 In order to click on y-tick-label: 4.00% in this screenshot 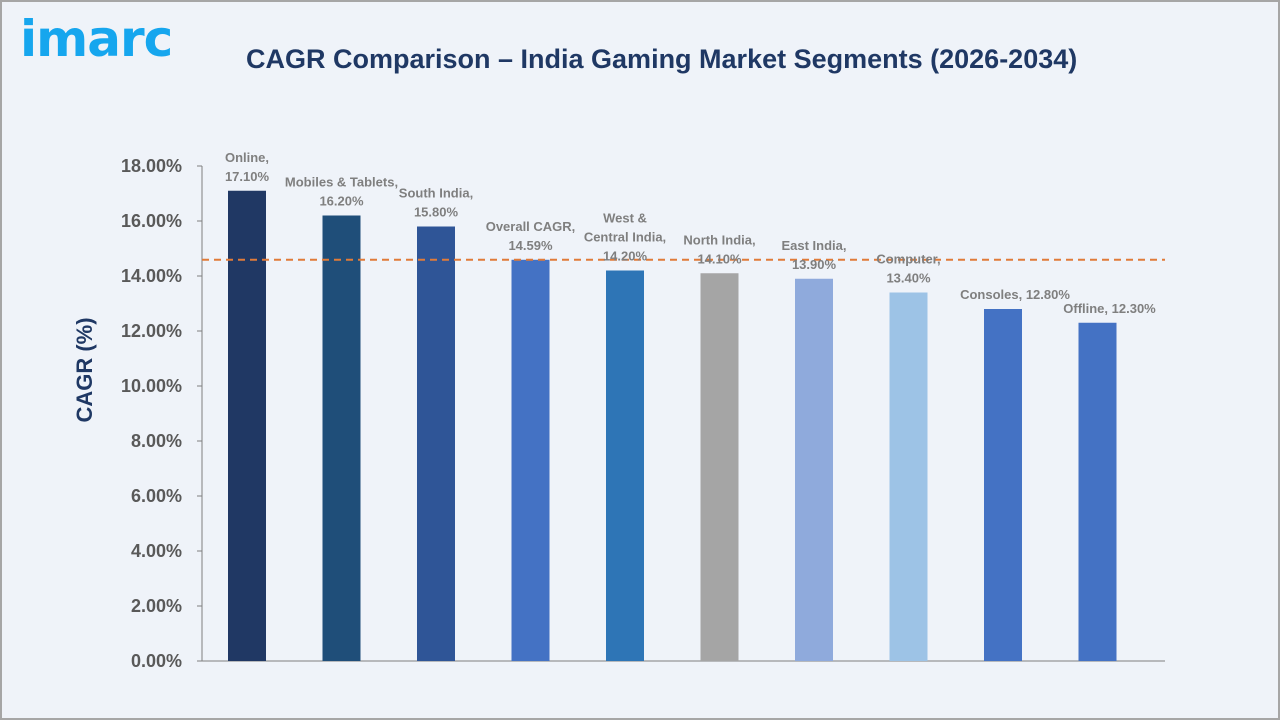, I will do `click(156, 551)`.